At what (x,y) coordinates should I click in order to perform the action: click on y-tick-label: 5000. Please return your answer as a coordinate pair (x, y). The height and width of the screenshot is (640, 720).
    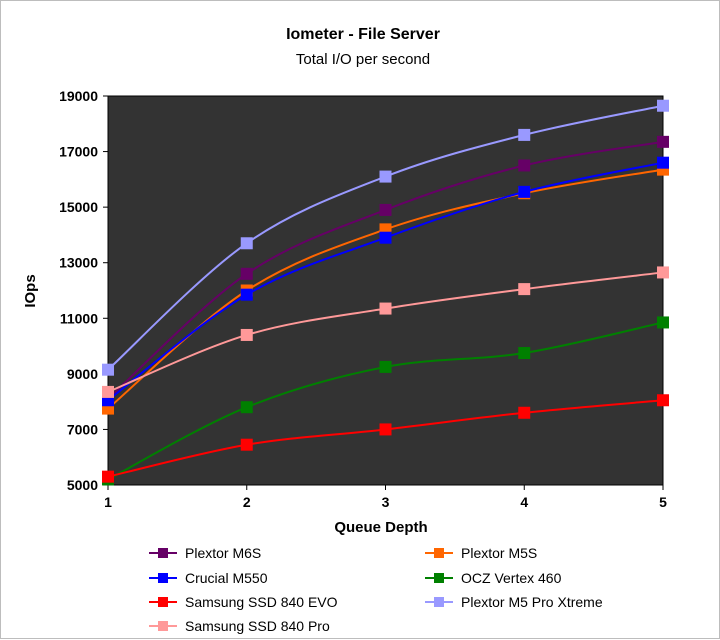
    Looking at the image, I should click on (82, 485).